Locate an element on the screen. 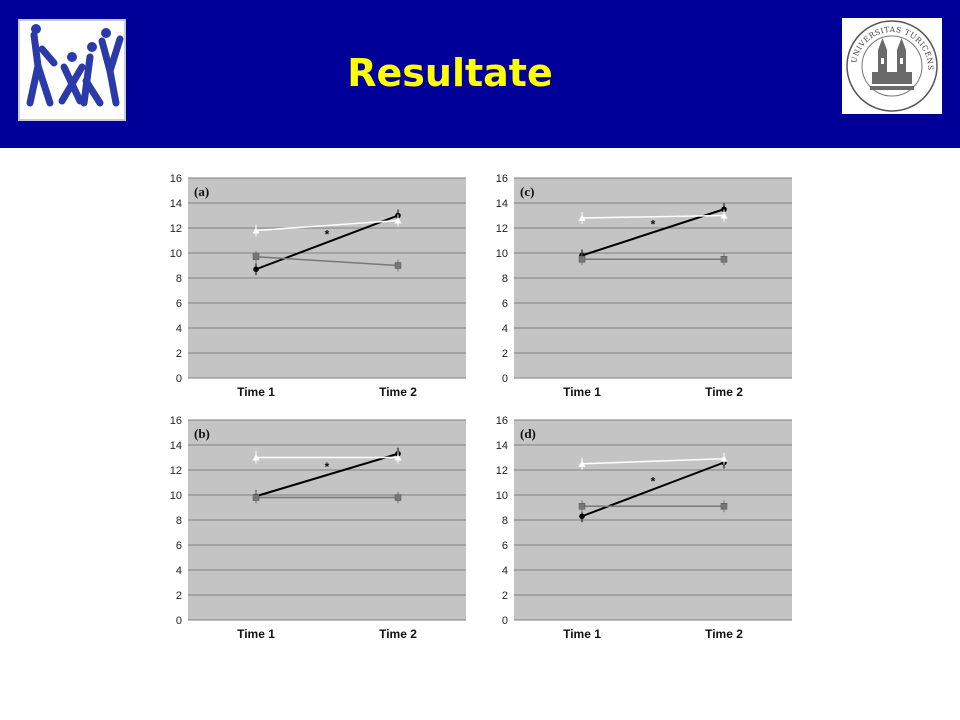  university-seal: UNIVERSITAS TURICENSIS is located at coordinates (892, 66).